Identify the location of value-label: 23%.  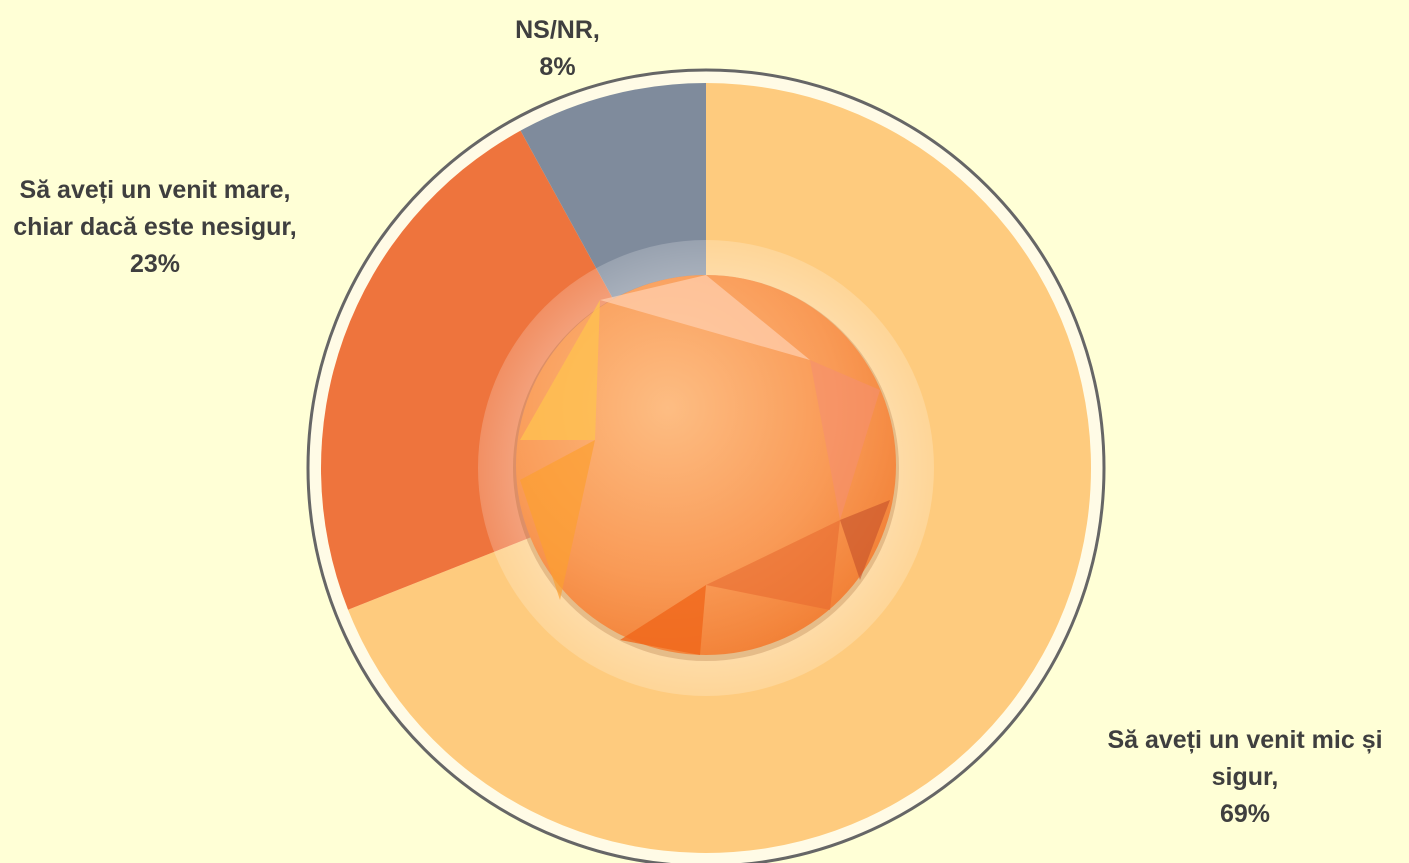
(155, 264).